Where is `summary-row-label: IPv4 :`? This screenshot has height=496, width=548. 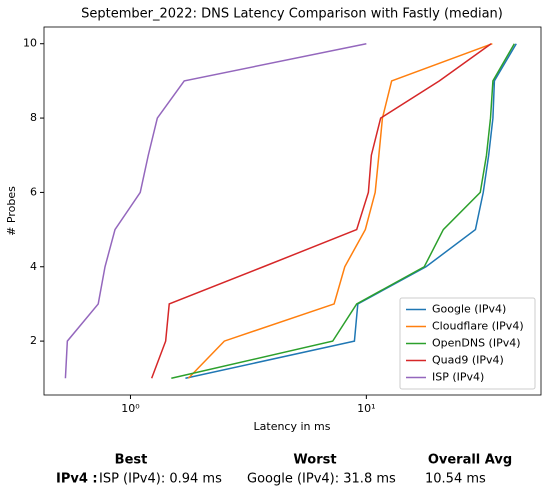
summary-row-label: IPv4 : is located at coordinates (77, 479).